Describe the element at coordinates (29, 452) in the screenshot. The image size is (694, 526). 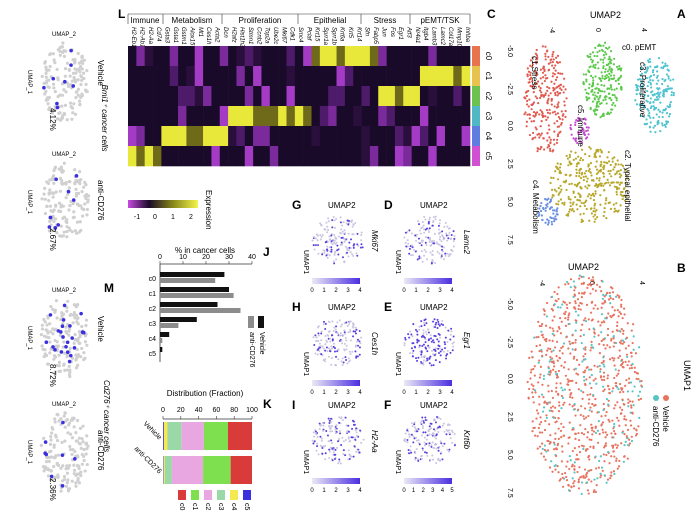
I see `panel-m-y-label: UMAP_1` at that location.